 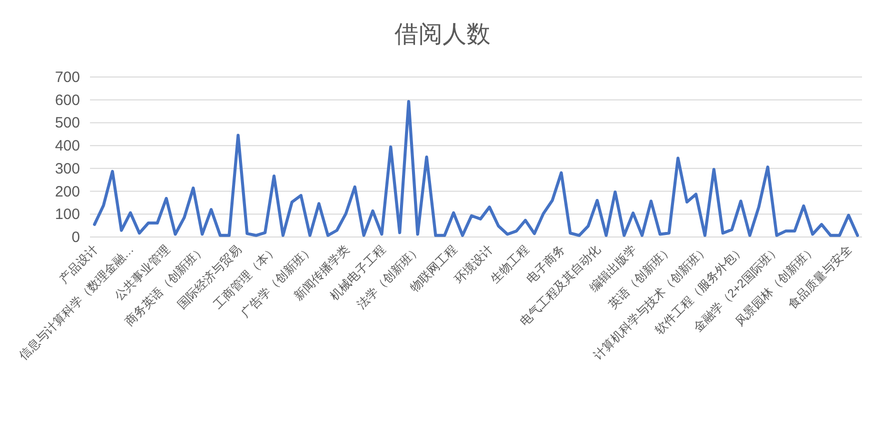 I want to click on y-tick-label: 100, so click(x=67, y=215).